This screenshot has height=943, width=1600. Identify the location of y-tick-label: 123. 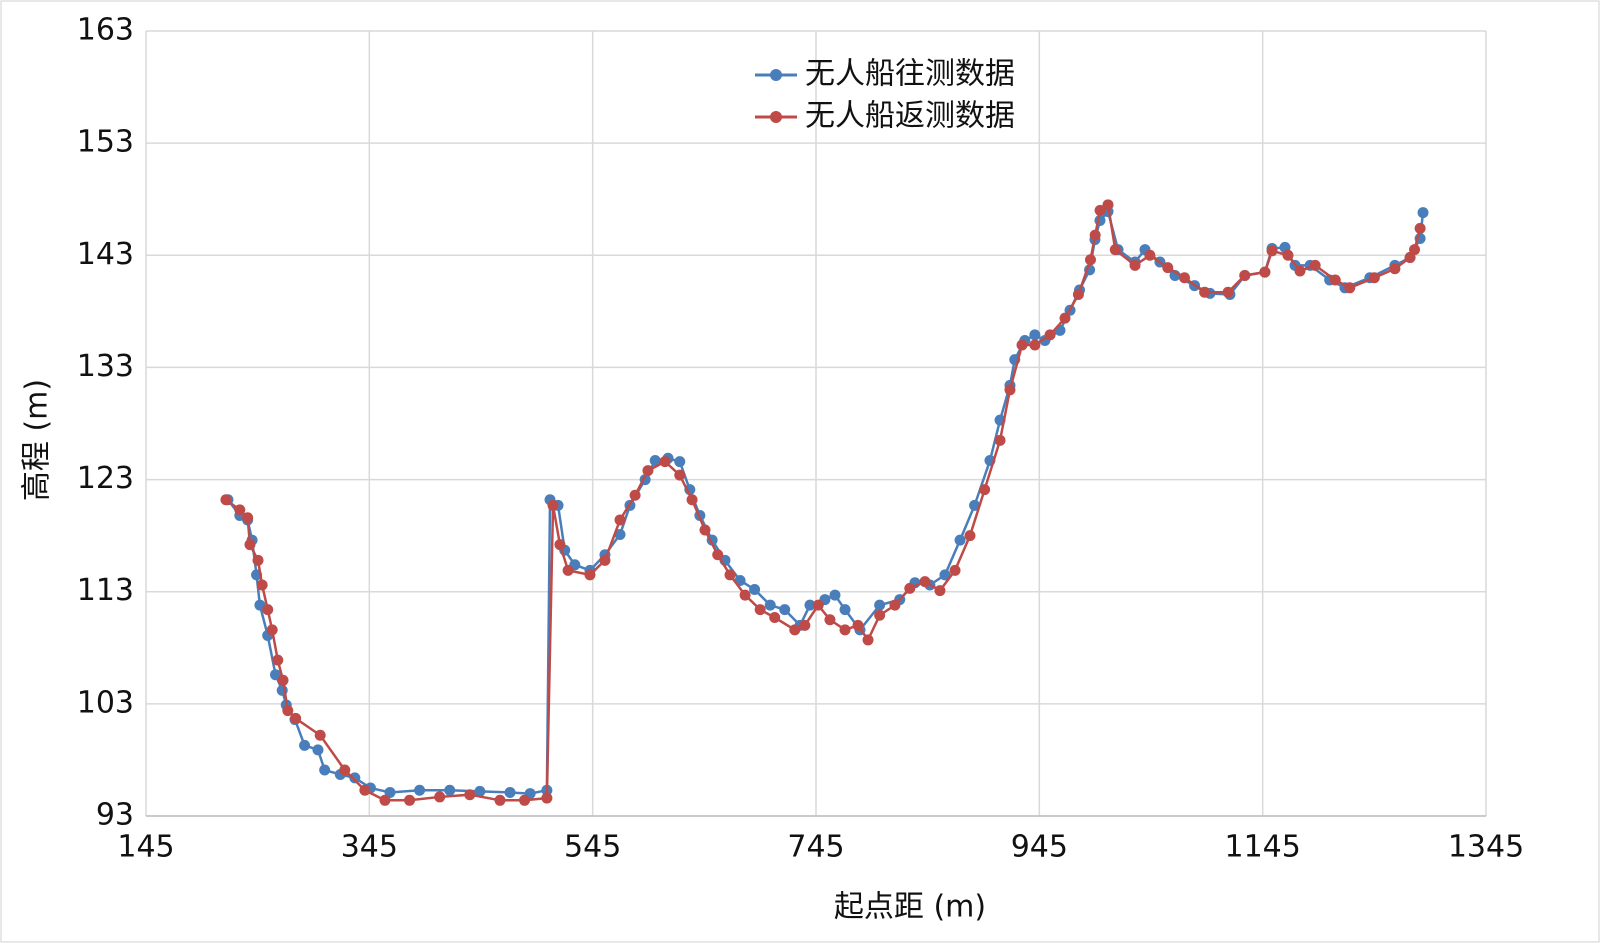
(105, 478).